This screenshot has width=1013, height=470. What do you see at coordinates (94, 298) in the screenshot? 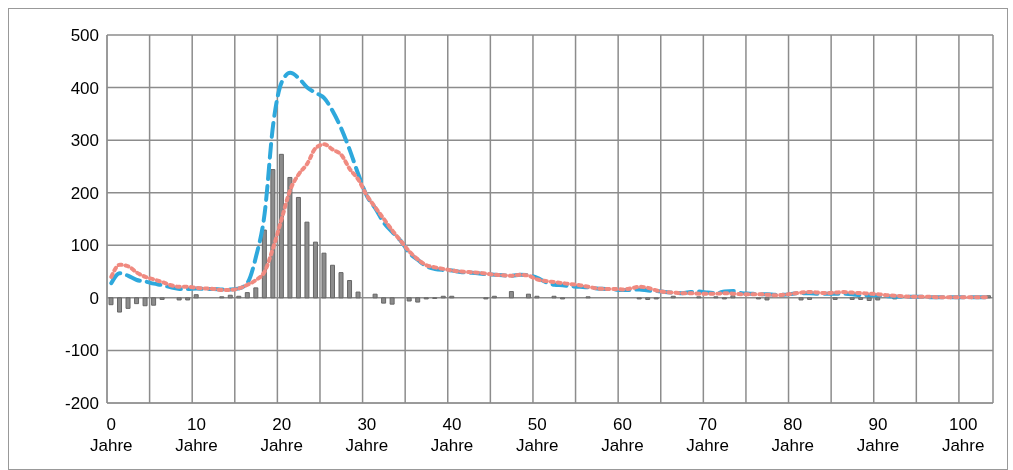
I see `y-tick-label: 0` at bounding box center [94, 298].